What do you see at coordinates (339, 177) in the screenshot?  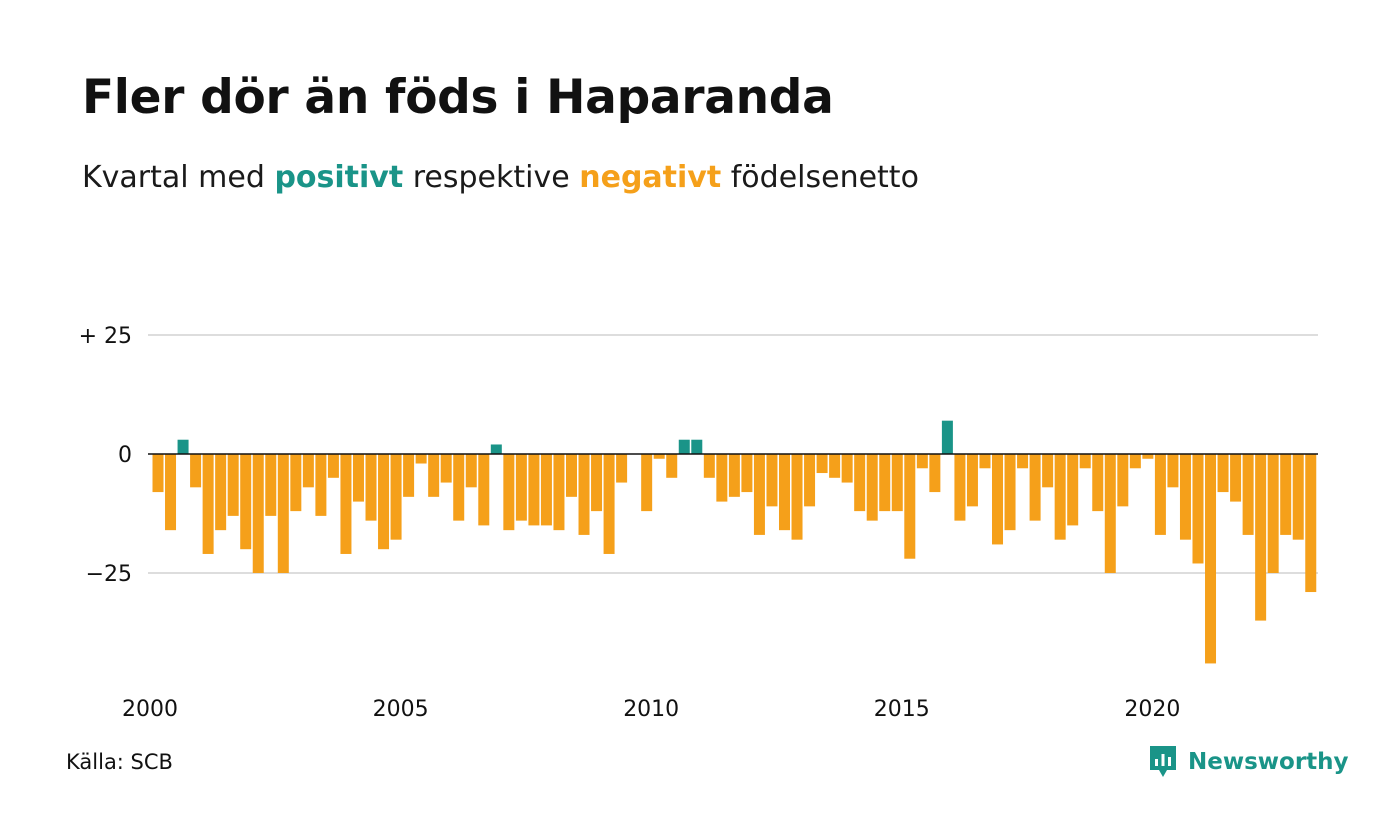 I see `subtitle-positive: positivt` at bounding box center [339, 177].